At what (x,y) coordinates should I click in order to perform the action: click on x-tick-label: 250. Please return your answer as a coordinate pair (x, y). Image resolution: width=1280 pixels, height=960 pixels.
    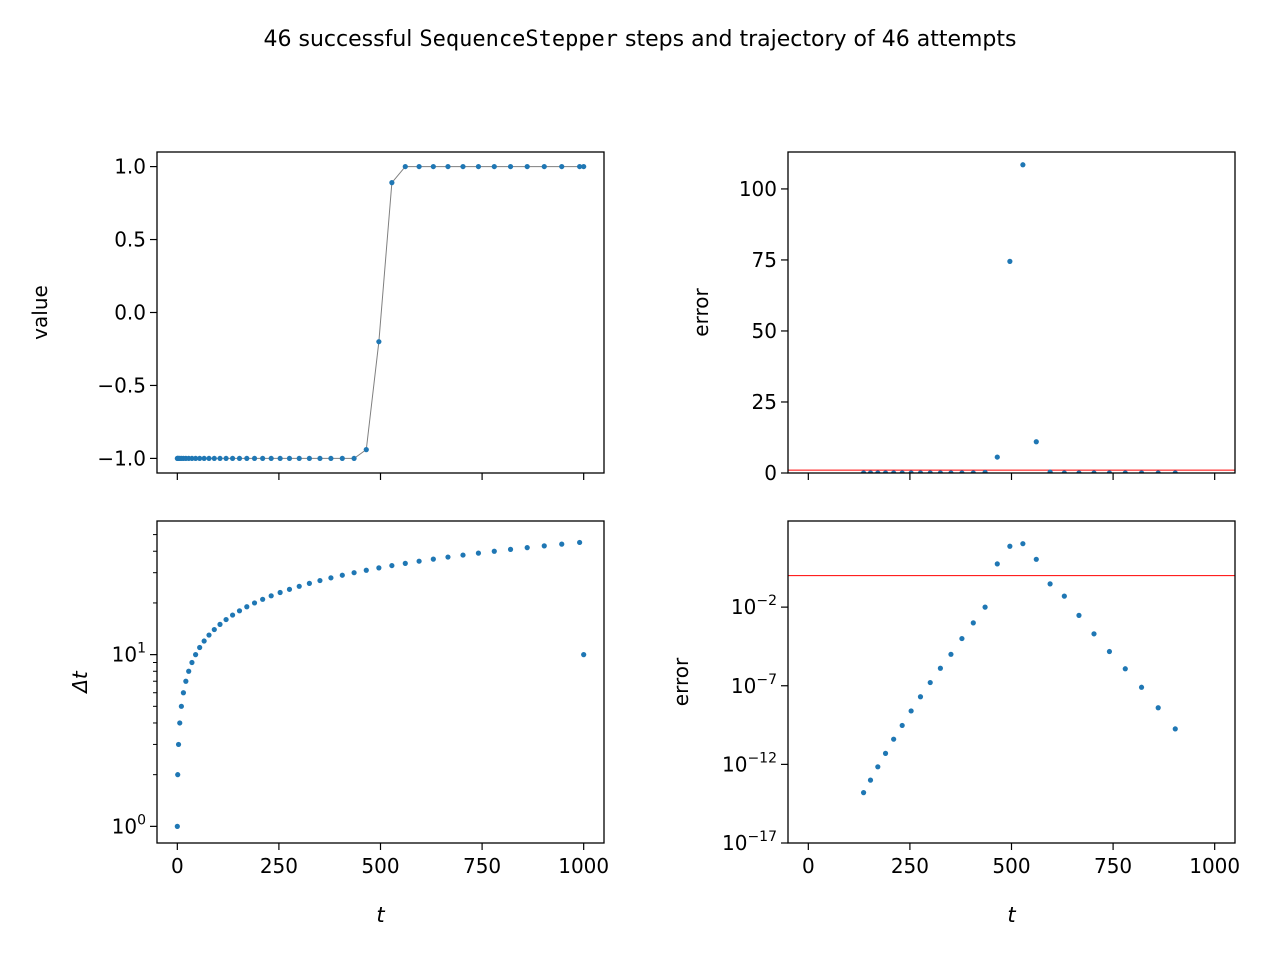
    Looking at the image, I should click on (279, 866).